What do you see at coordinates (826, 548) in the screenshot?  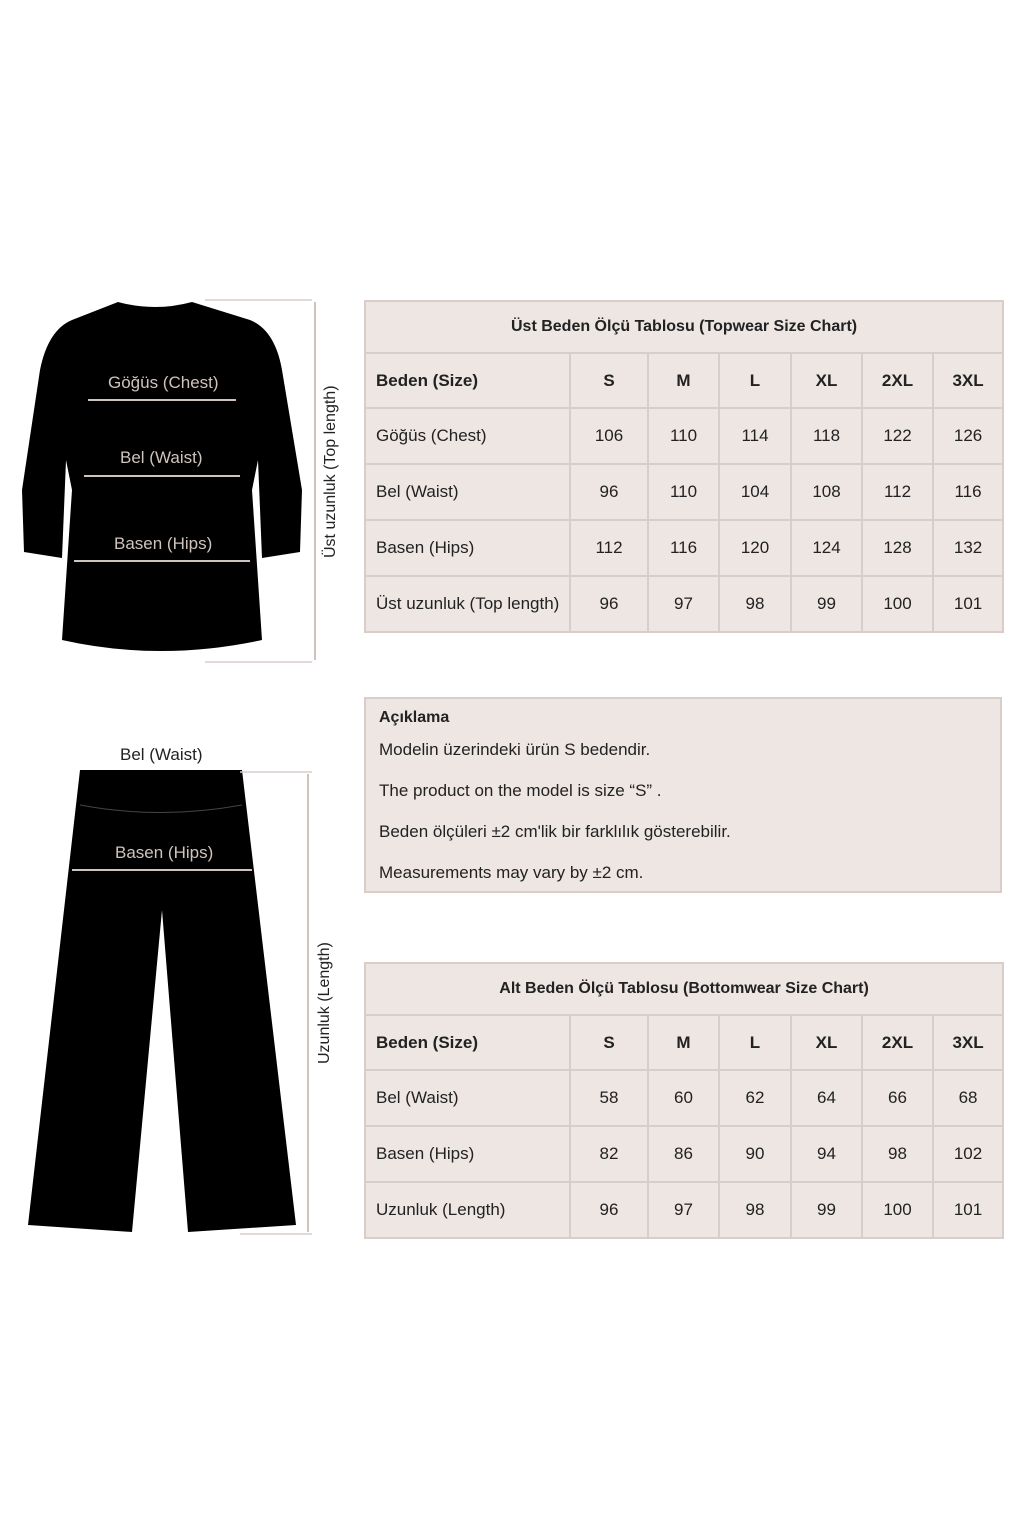 I see `cell-value: 124` at bounding box center [826, 548].